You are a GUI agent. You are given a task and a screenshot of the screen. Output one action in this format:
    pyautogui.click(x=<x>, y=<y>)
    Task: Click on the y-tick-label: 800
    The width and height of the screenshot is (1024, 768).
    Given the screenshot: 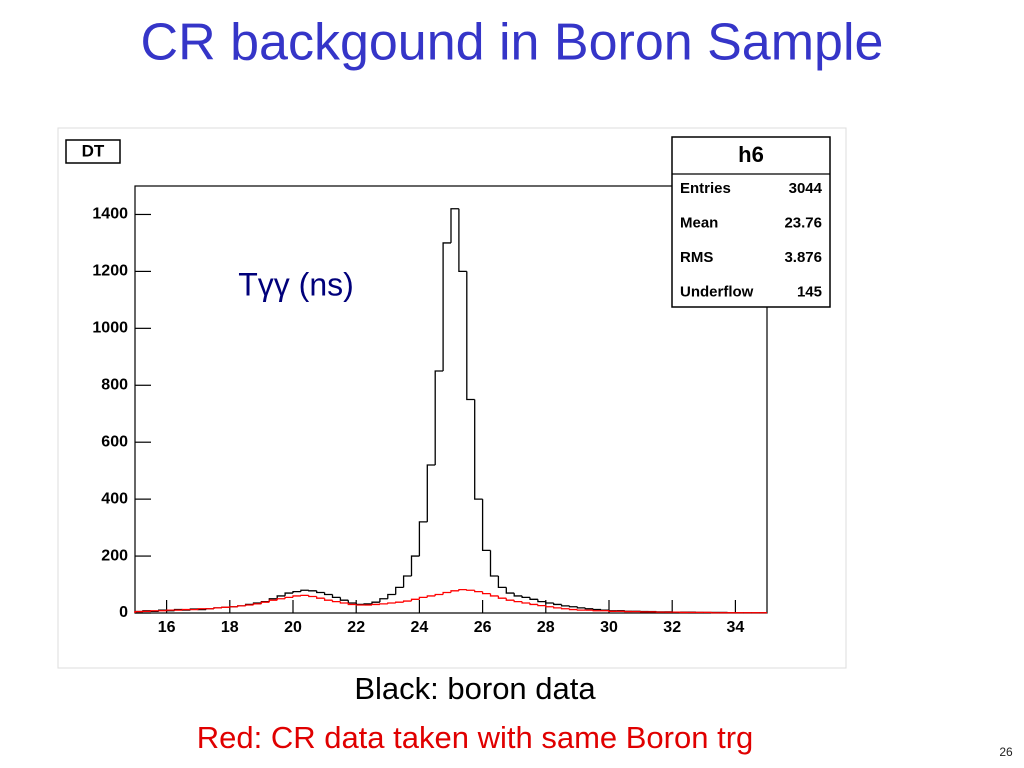 What is the action you would take?
    pyautogui.click(x=114, y=384)
    